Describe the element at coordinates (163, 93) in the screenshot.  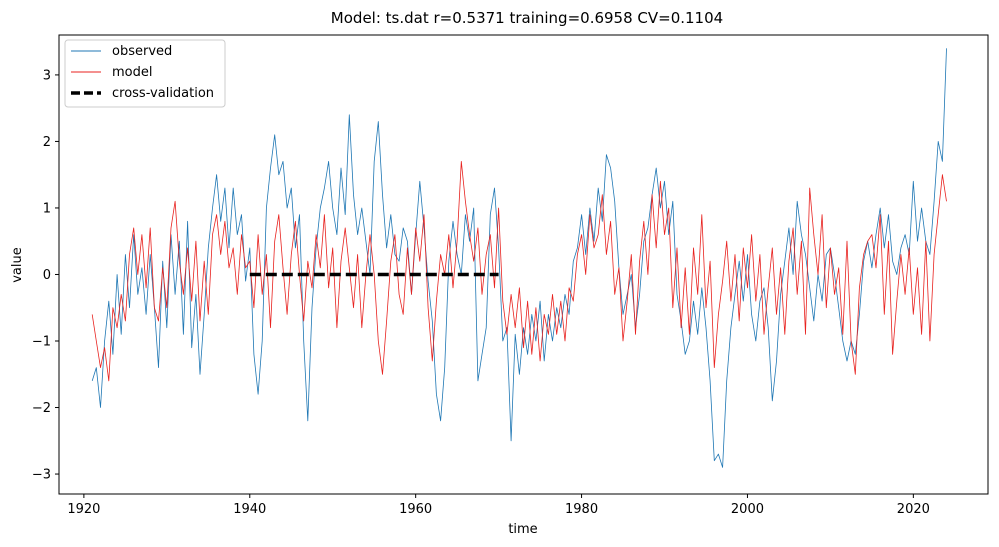
I see `legend-label-cross-validation: cross-validation` at that location.